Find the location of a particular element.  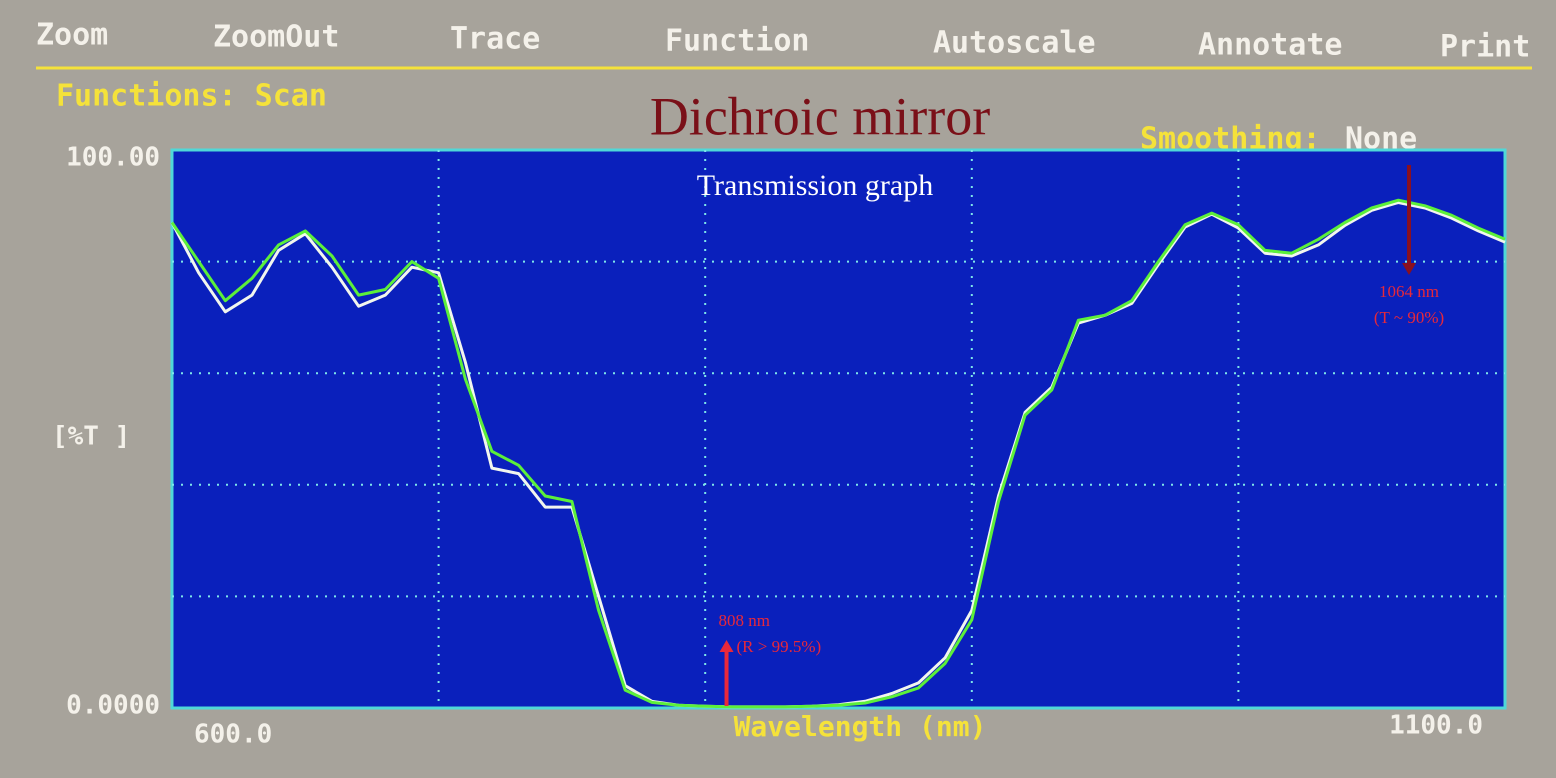

y-axis-label: [%T ] is located at coordinates (91, 437).